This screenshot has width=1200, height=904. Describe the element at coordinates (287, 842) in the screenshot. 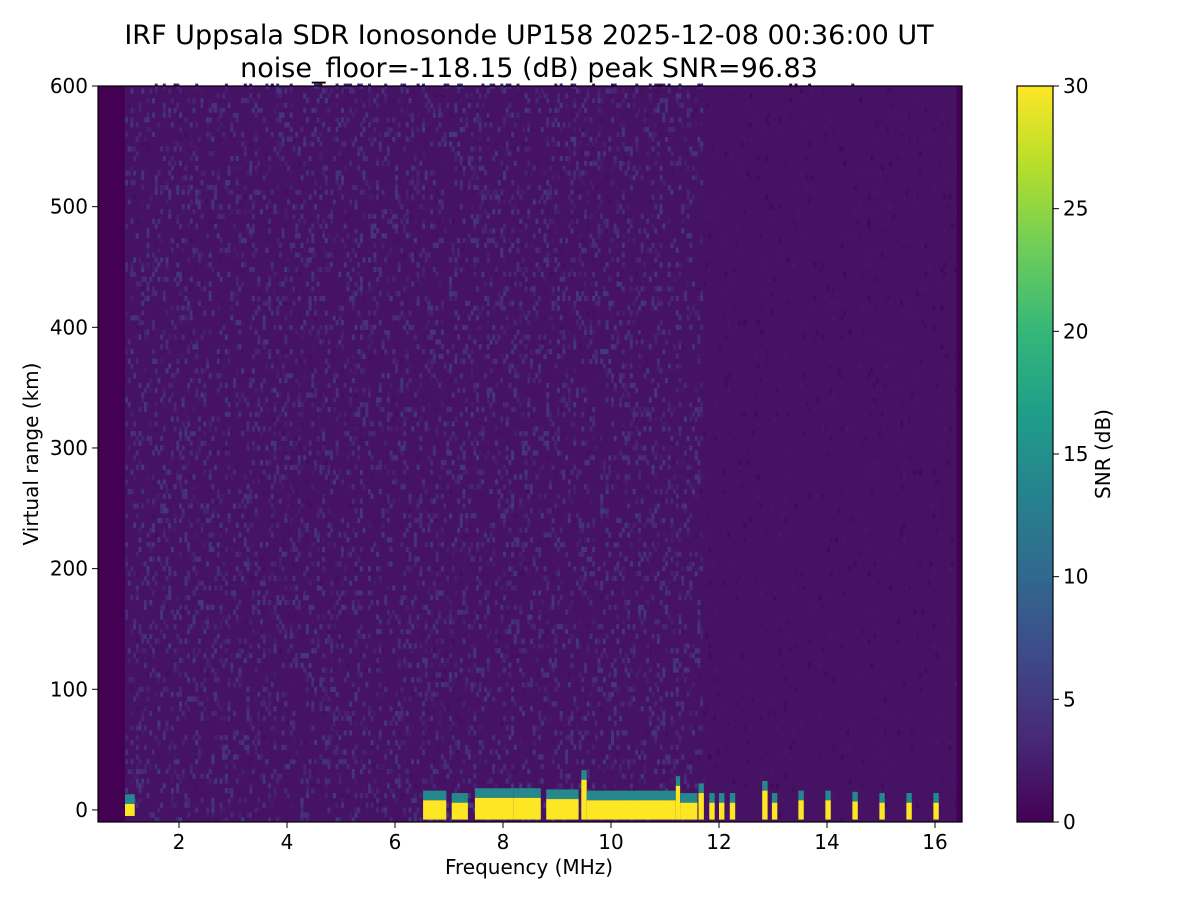

I see `x-tick-label: 4` at that location.